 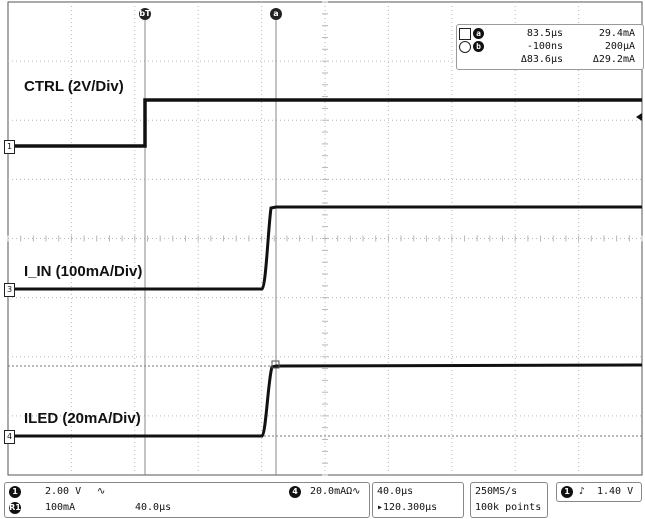 What do you see at coordinates (275, 364) in the screenshot?
I see `cursor-a-intersection-marker` at bounding box center [275, 364].